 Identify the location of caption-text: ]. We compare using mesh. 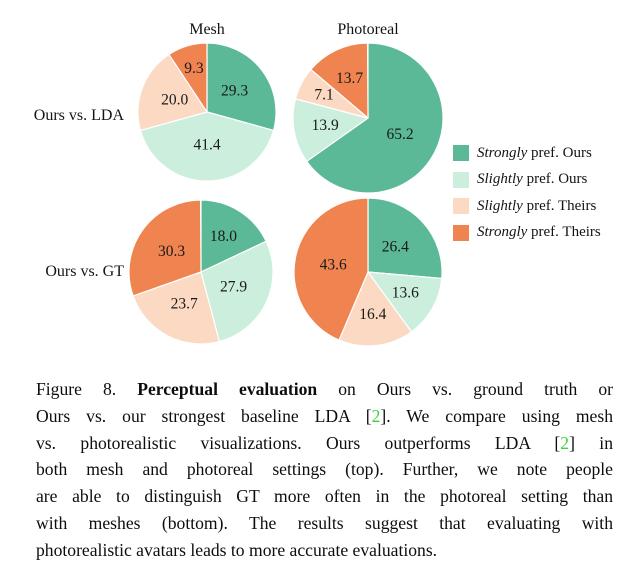
(496, 415).